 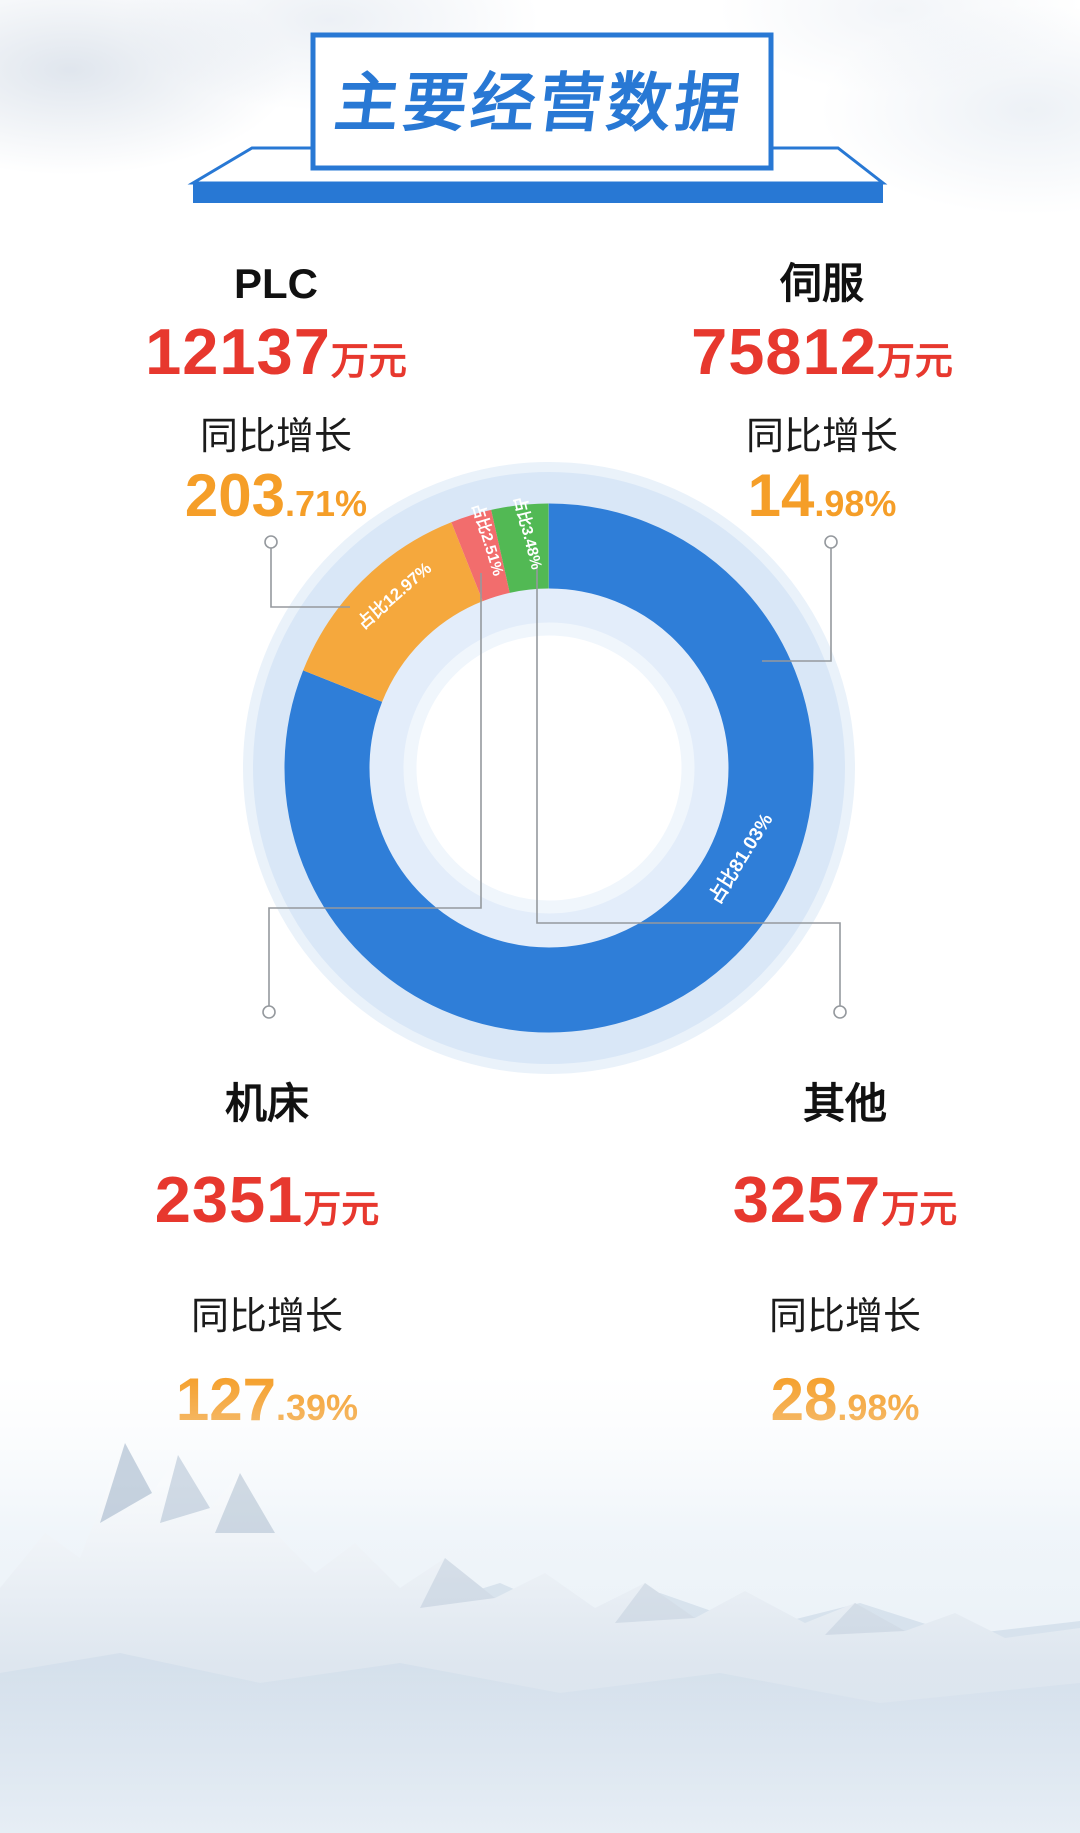 What do you see at coordinates (831, 542) in the screenshot?
I see `callout-dot-servo` at bounding box center [831, 542].